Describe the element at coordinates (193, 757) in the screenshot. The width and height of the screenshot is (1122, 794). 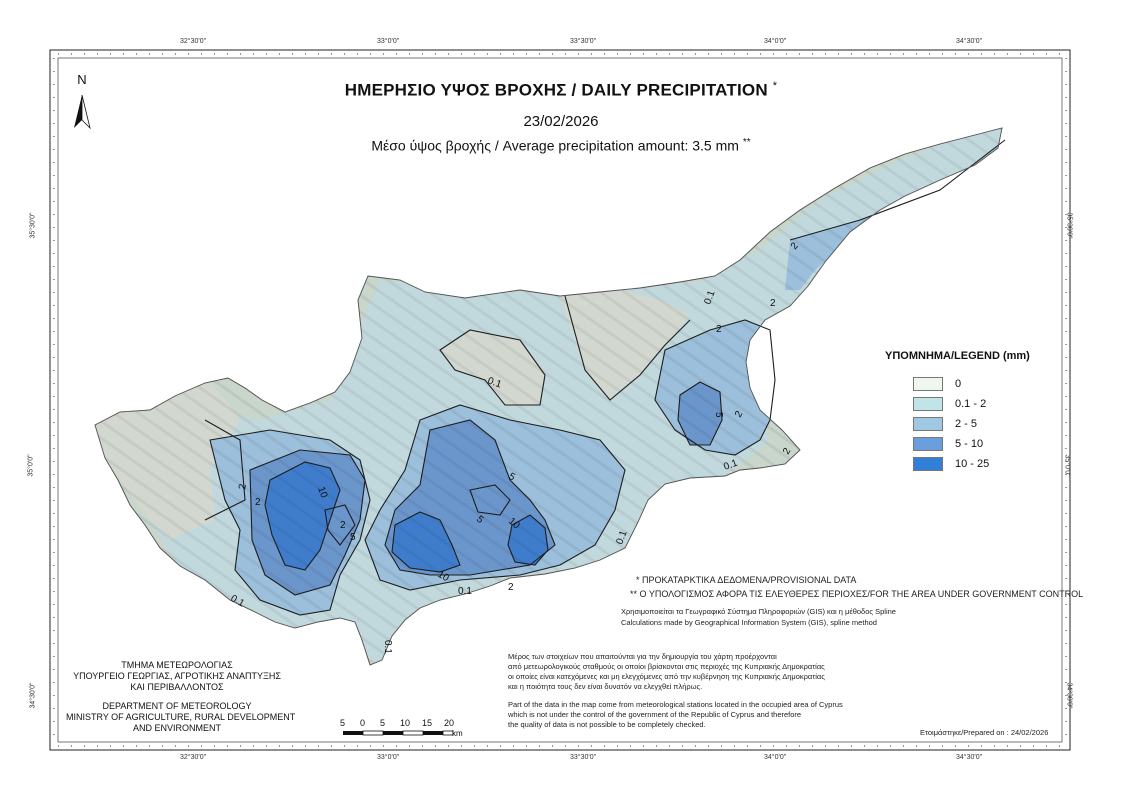
I see `lon-label-bottom: 32°30'0"` at that location.